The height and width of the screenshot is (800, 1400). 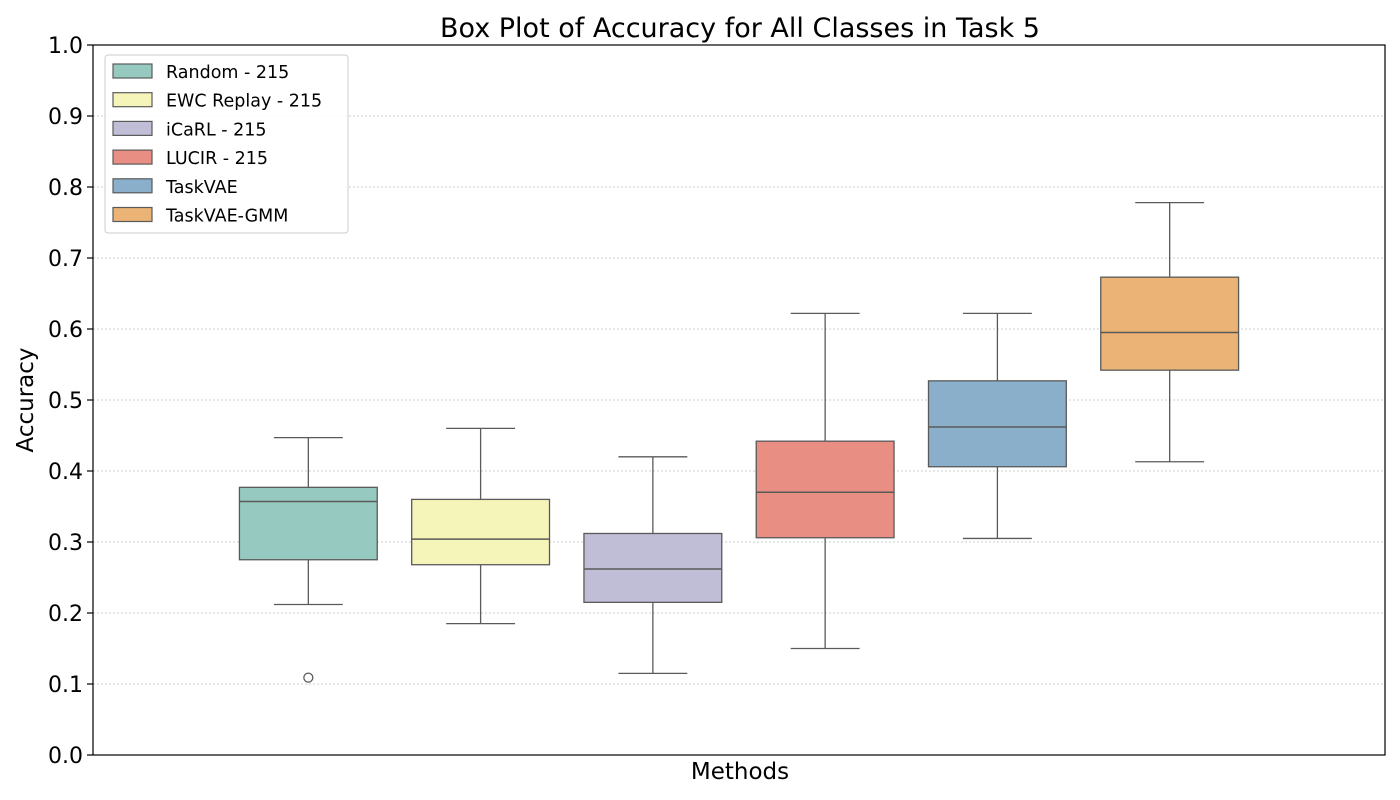 What do you see at coordinates (65, 756) in the screenshot?
I see `y-tick-label: 0.0` at bounding box center [65, 756].